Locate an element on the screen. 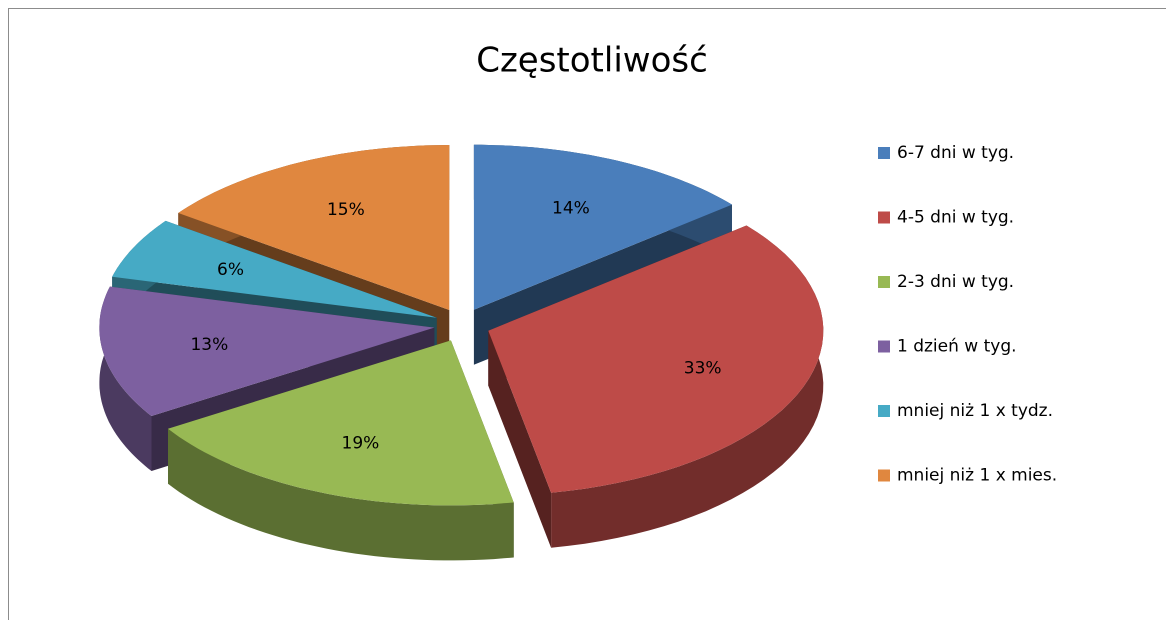 This screenshot has width=1166, height=624. legend-label: 2-3 dni w tyg. is located at coordinates (955, 282).